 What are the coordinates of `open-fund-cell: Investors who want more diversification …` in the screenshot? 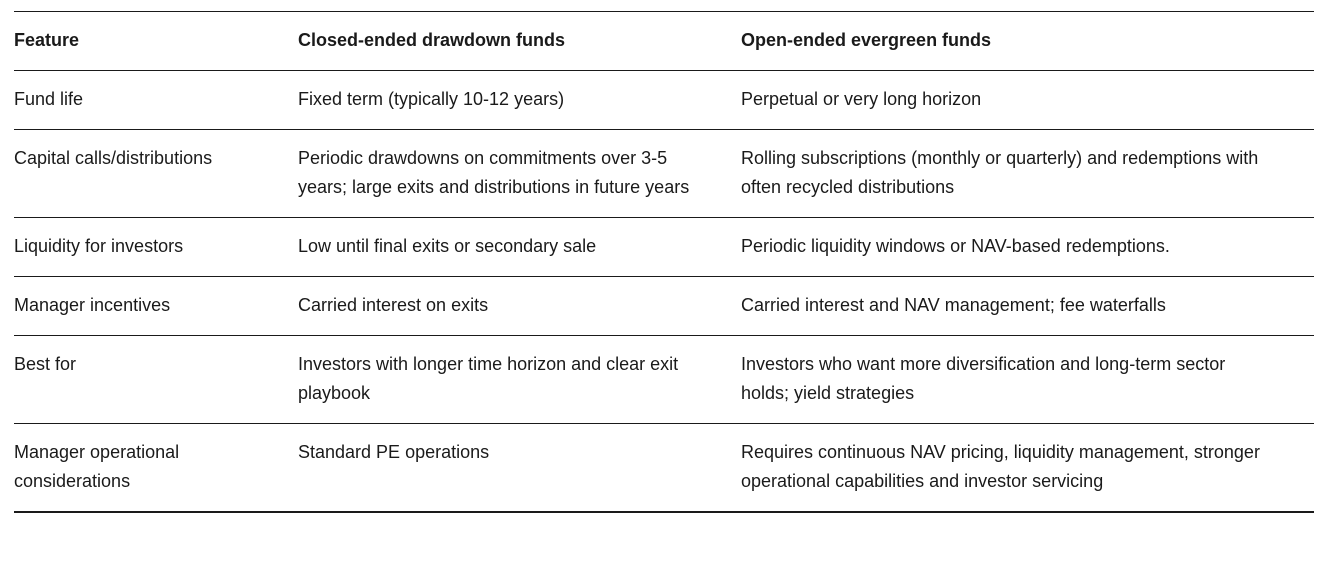 It's located at (1027, 379).